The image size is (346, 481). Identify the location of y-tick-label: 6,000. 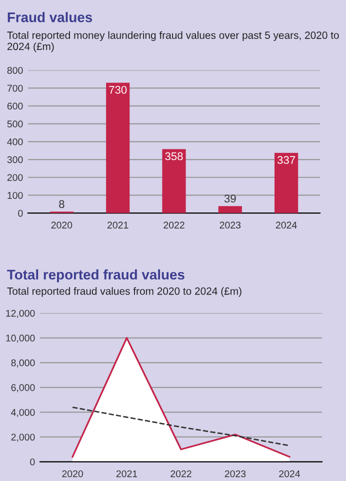
(23, 388).